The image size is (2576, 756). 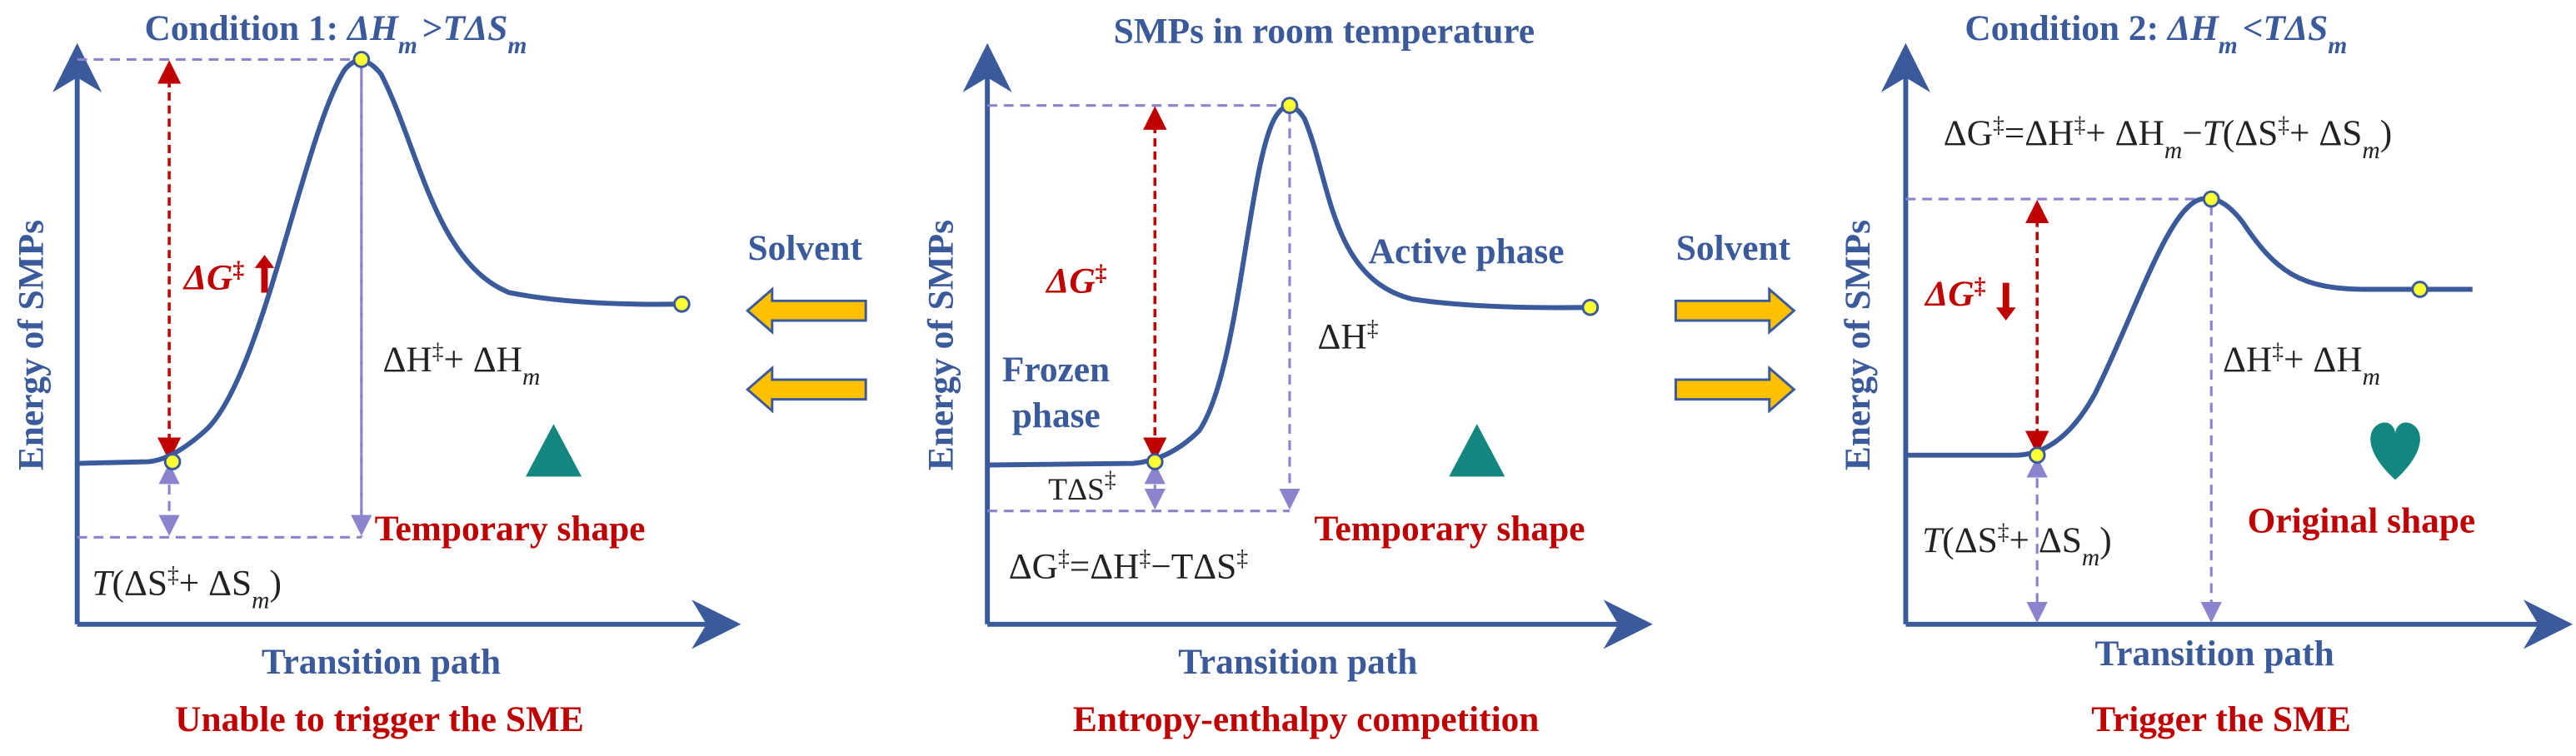 What do you see at coordinates (336, 34) in the screenshot?
I see `title: Condition 1: ΔHm >TΔSm` at bounding box center [336, 34].